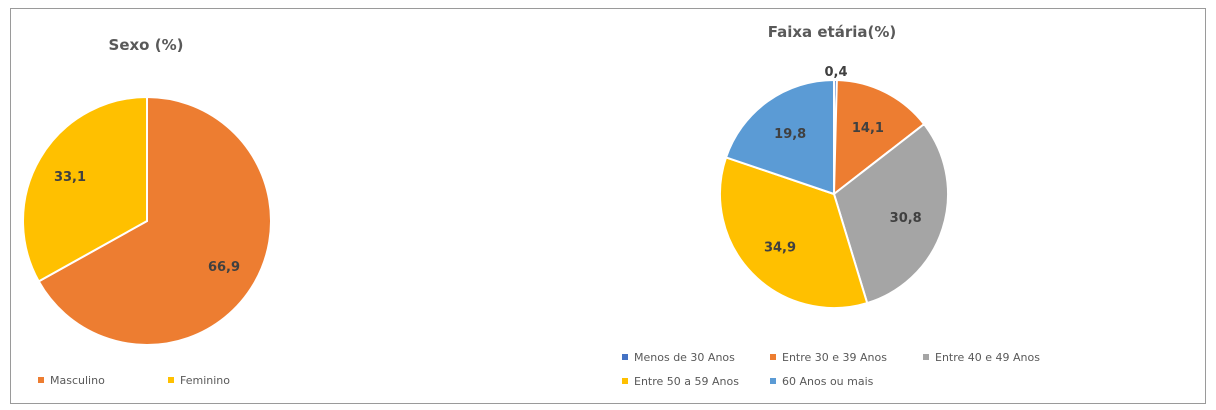 This screenshot has height=410, width=1216. I want to click on legend-item-feminino: Feminino, so click(199, 380).